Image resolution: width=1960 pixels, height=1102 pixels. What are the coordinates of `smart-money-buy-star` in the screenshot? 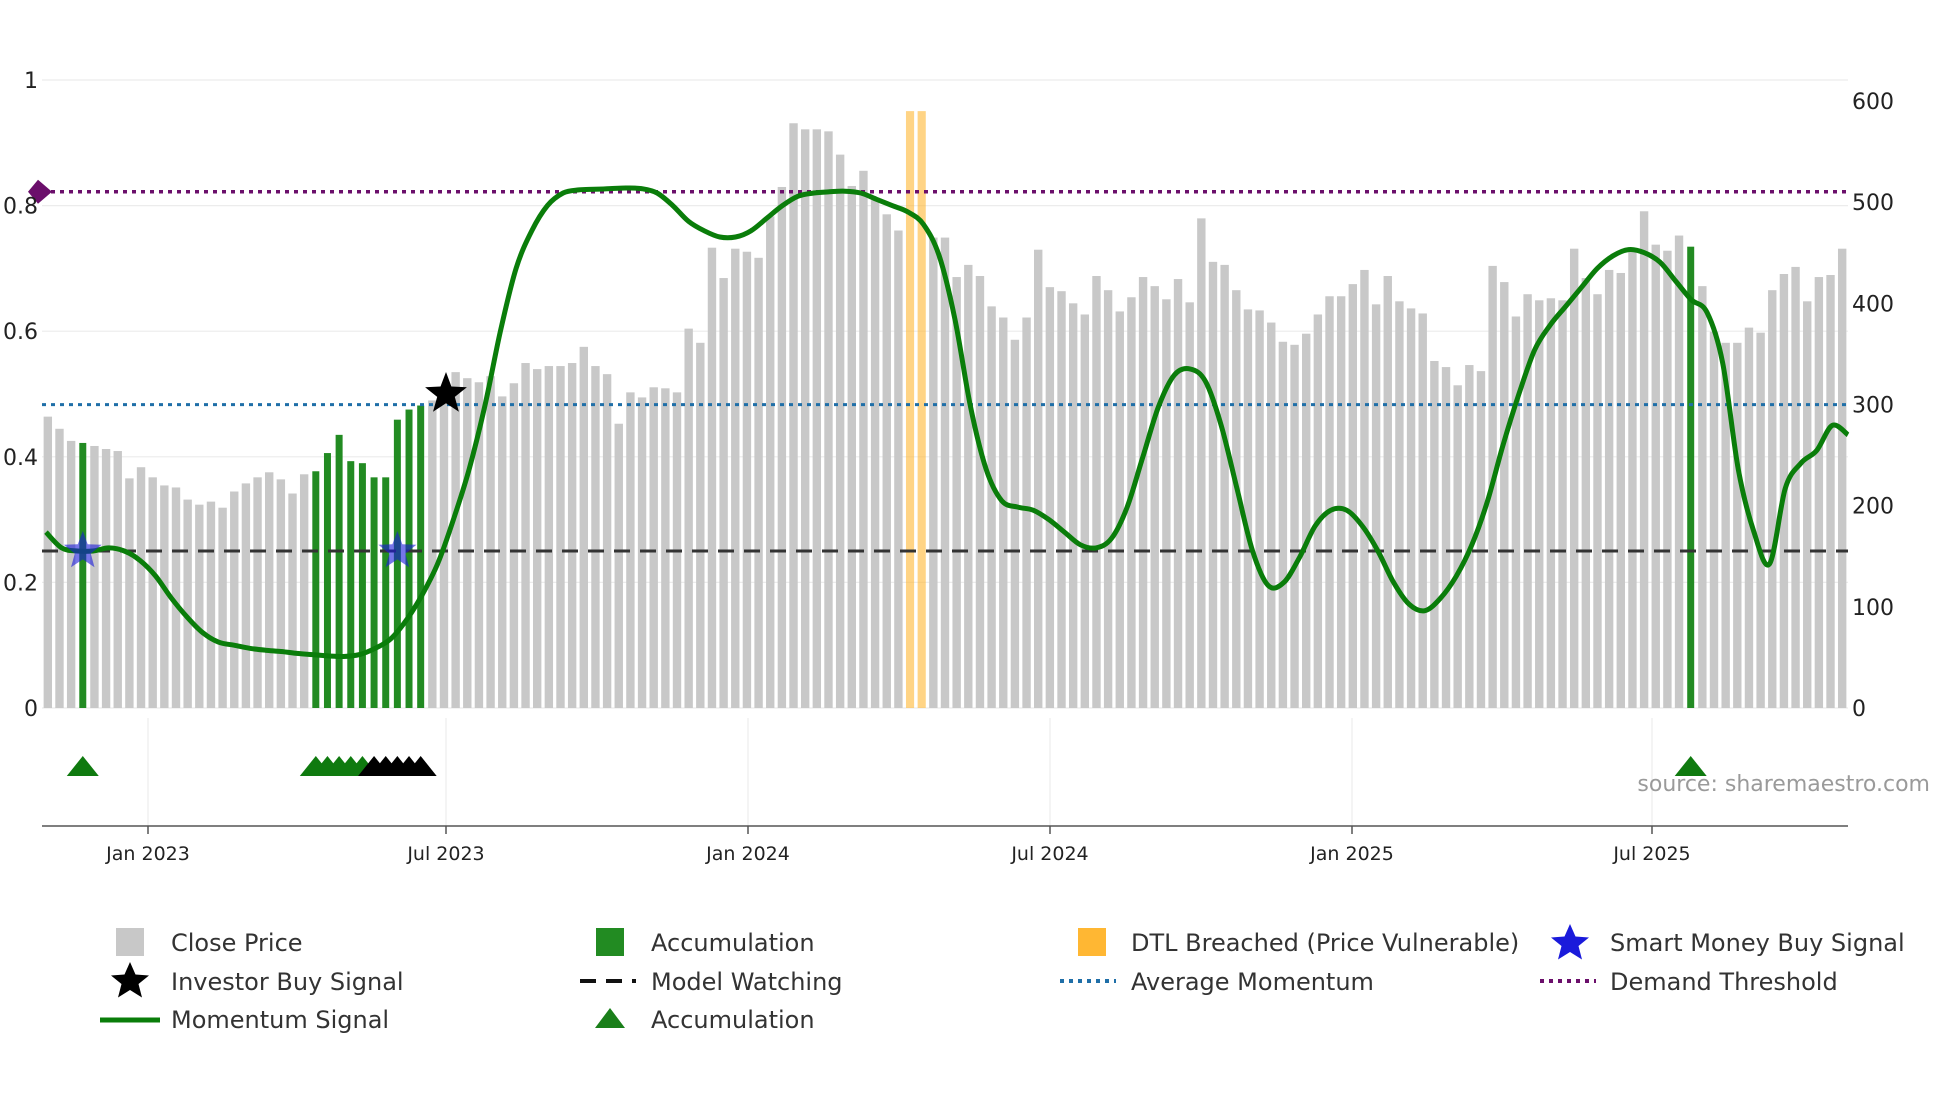 It's located at (397, 549).